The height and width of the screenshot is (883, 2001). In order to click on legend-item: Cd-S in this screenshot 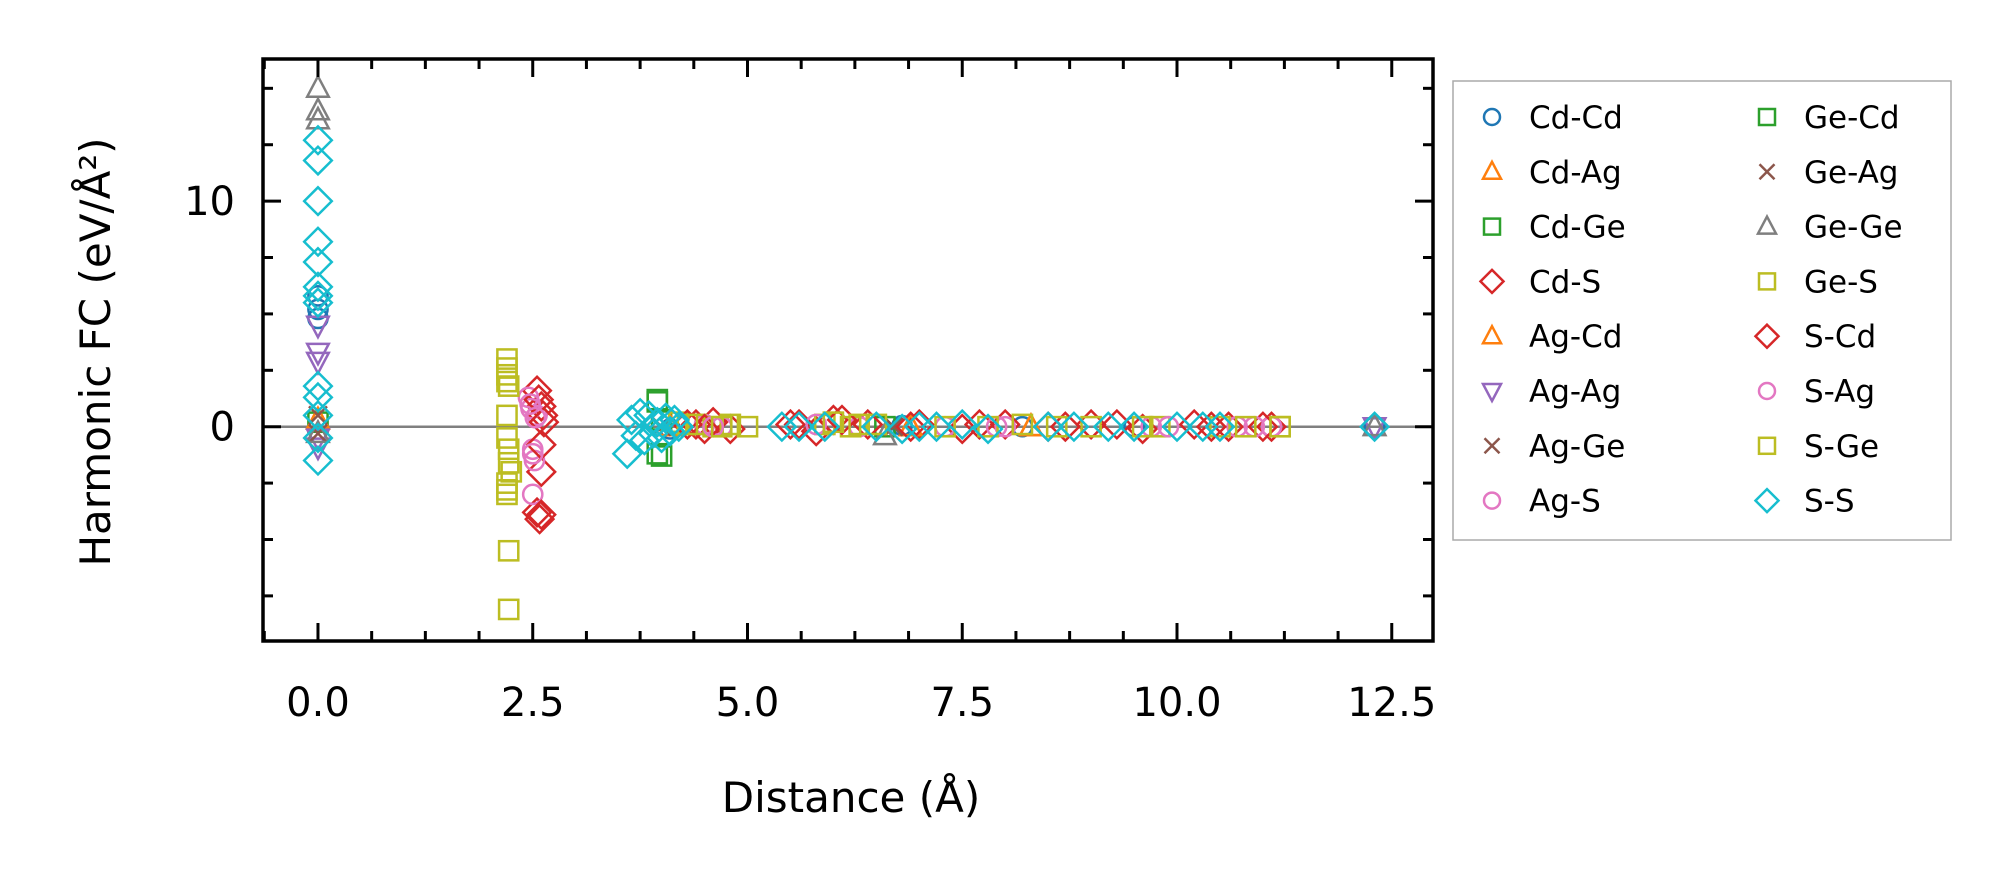, I will do `click(1539, 282)`.